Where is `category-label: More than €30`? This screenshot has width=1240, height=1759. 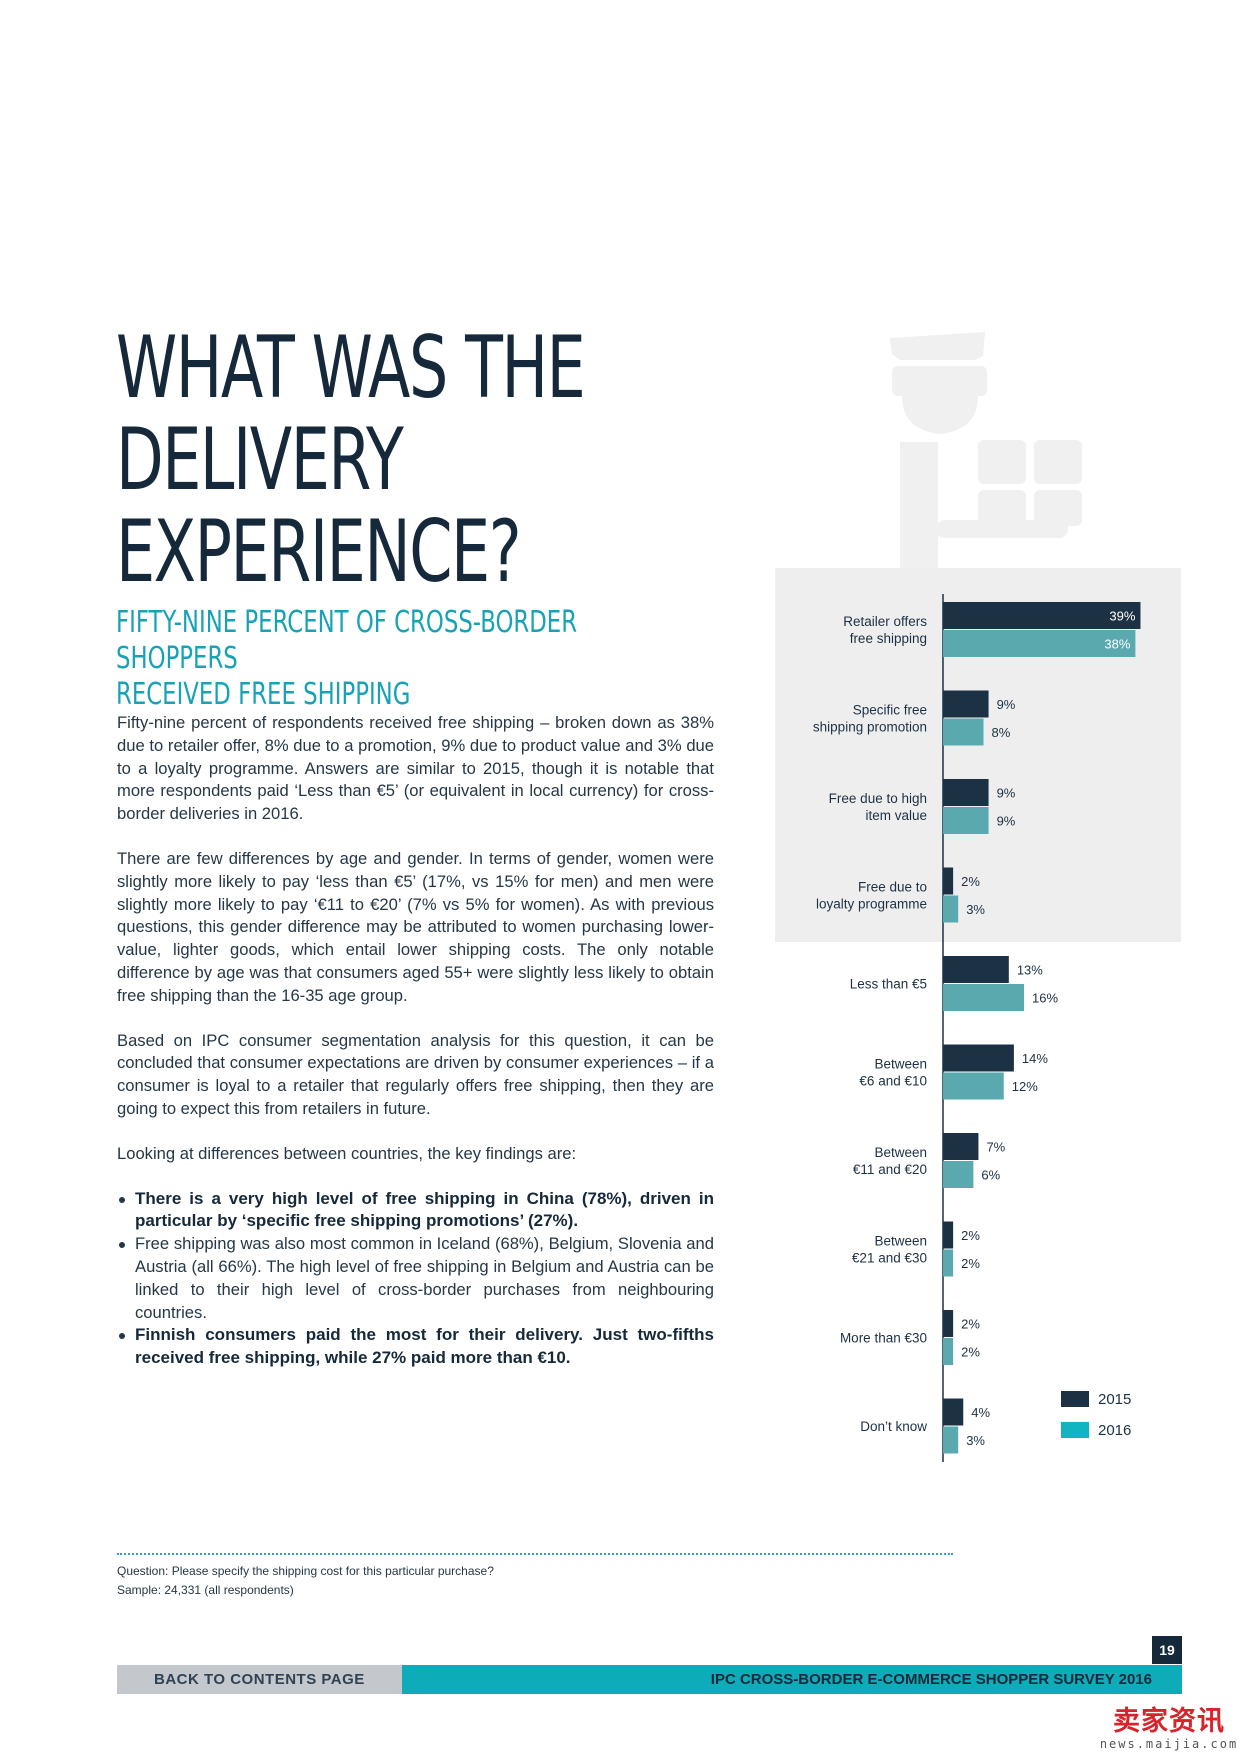
category-label: More than €30 is located at coordinates (883, 1338).